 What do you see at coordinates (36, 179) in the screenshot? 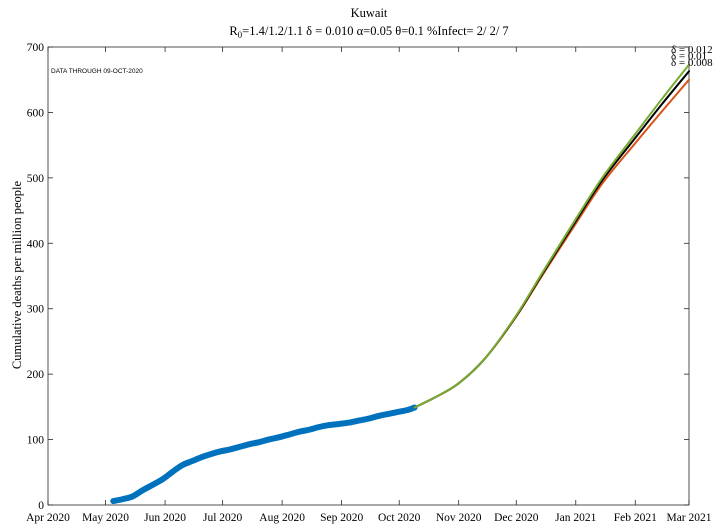
I see `y-tick-label: 500` at bounding box center [36, 179].